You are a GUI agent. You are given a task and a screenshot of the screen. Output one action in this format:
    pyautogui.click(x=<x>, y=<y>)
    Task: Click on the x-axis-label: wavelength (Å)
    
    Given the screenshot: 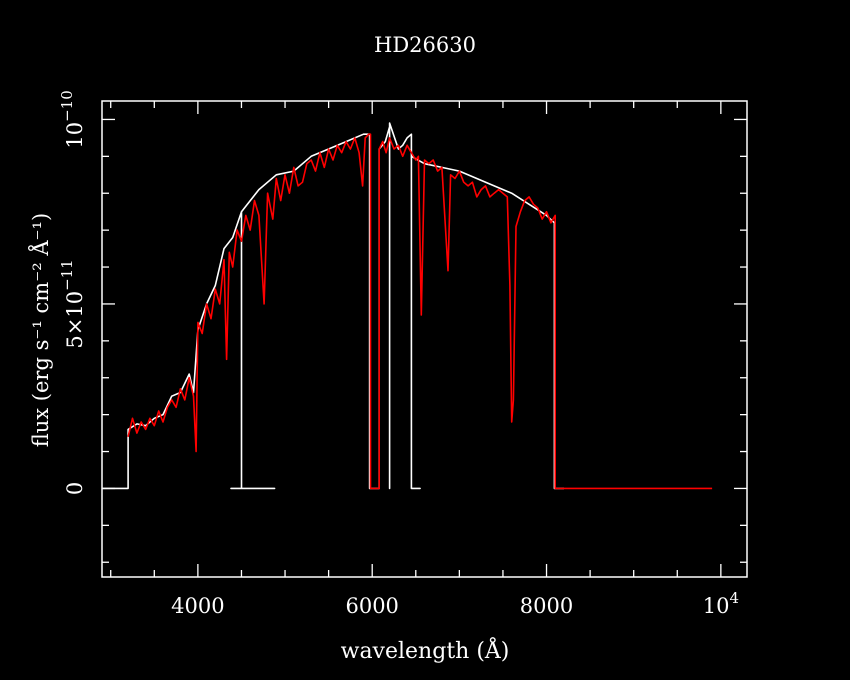 What is the action you would take?
    pyautogui.click(x=425, y=650)
    